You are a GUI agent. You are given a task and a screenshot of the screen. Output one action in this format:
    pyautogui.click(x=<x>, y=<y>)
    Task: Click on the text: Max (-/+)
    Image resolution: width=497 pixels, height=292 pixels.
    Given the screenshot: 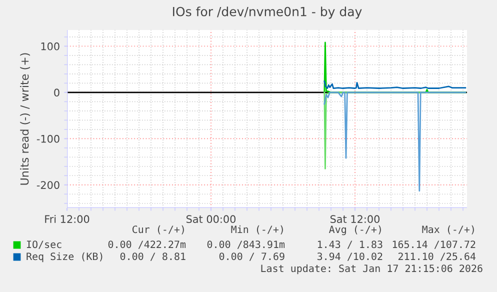 What is the action you would take?
    pyautogui.click(x=448, y=229)
    